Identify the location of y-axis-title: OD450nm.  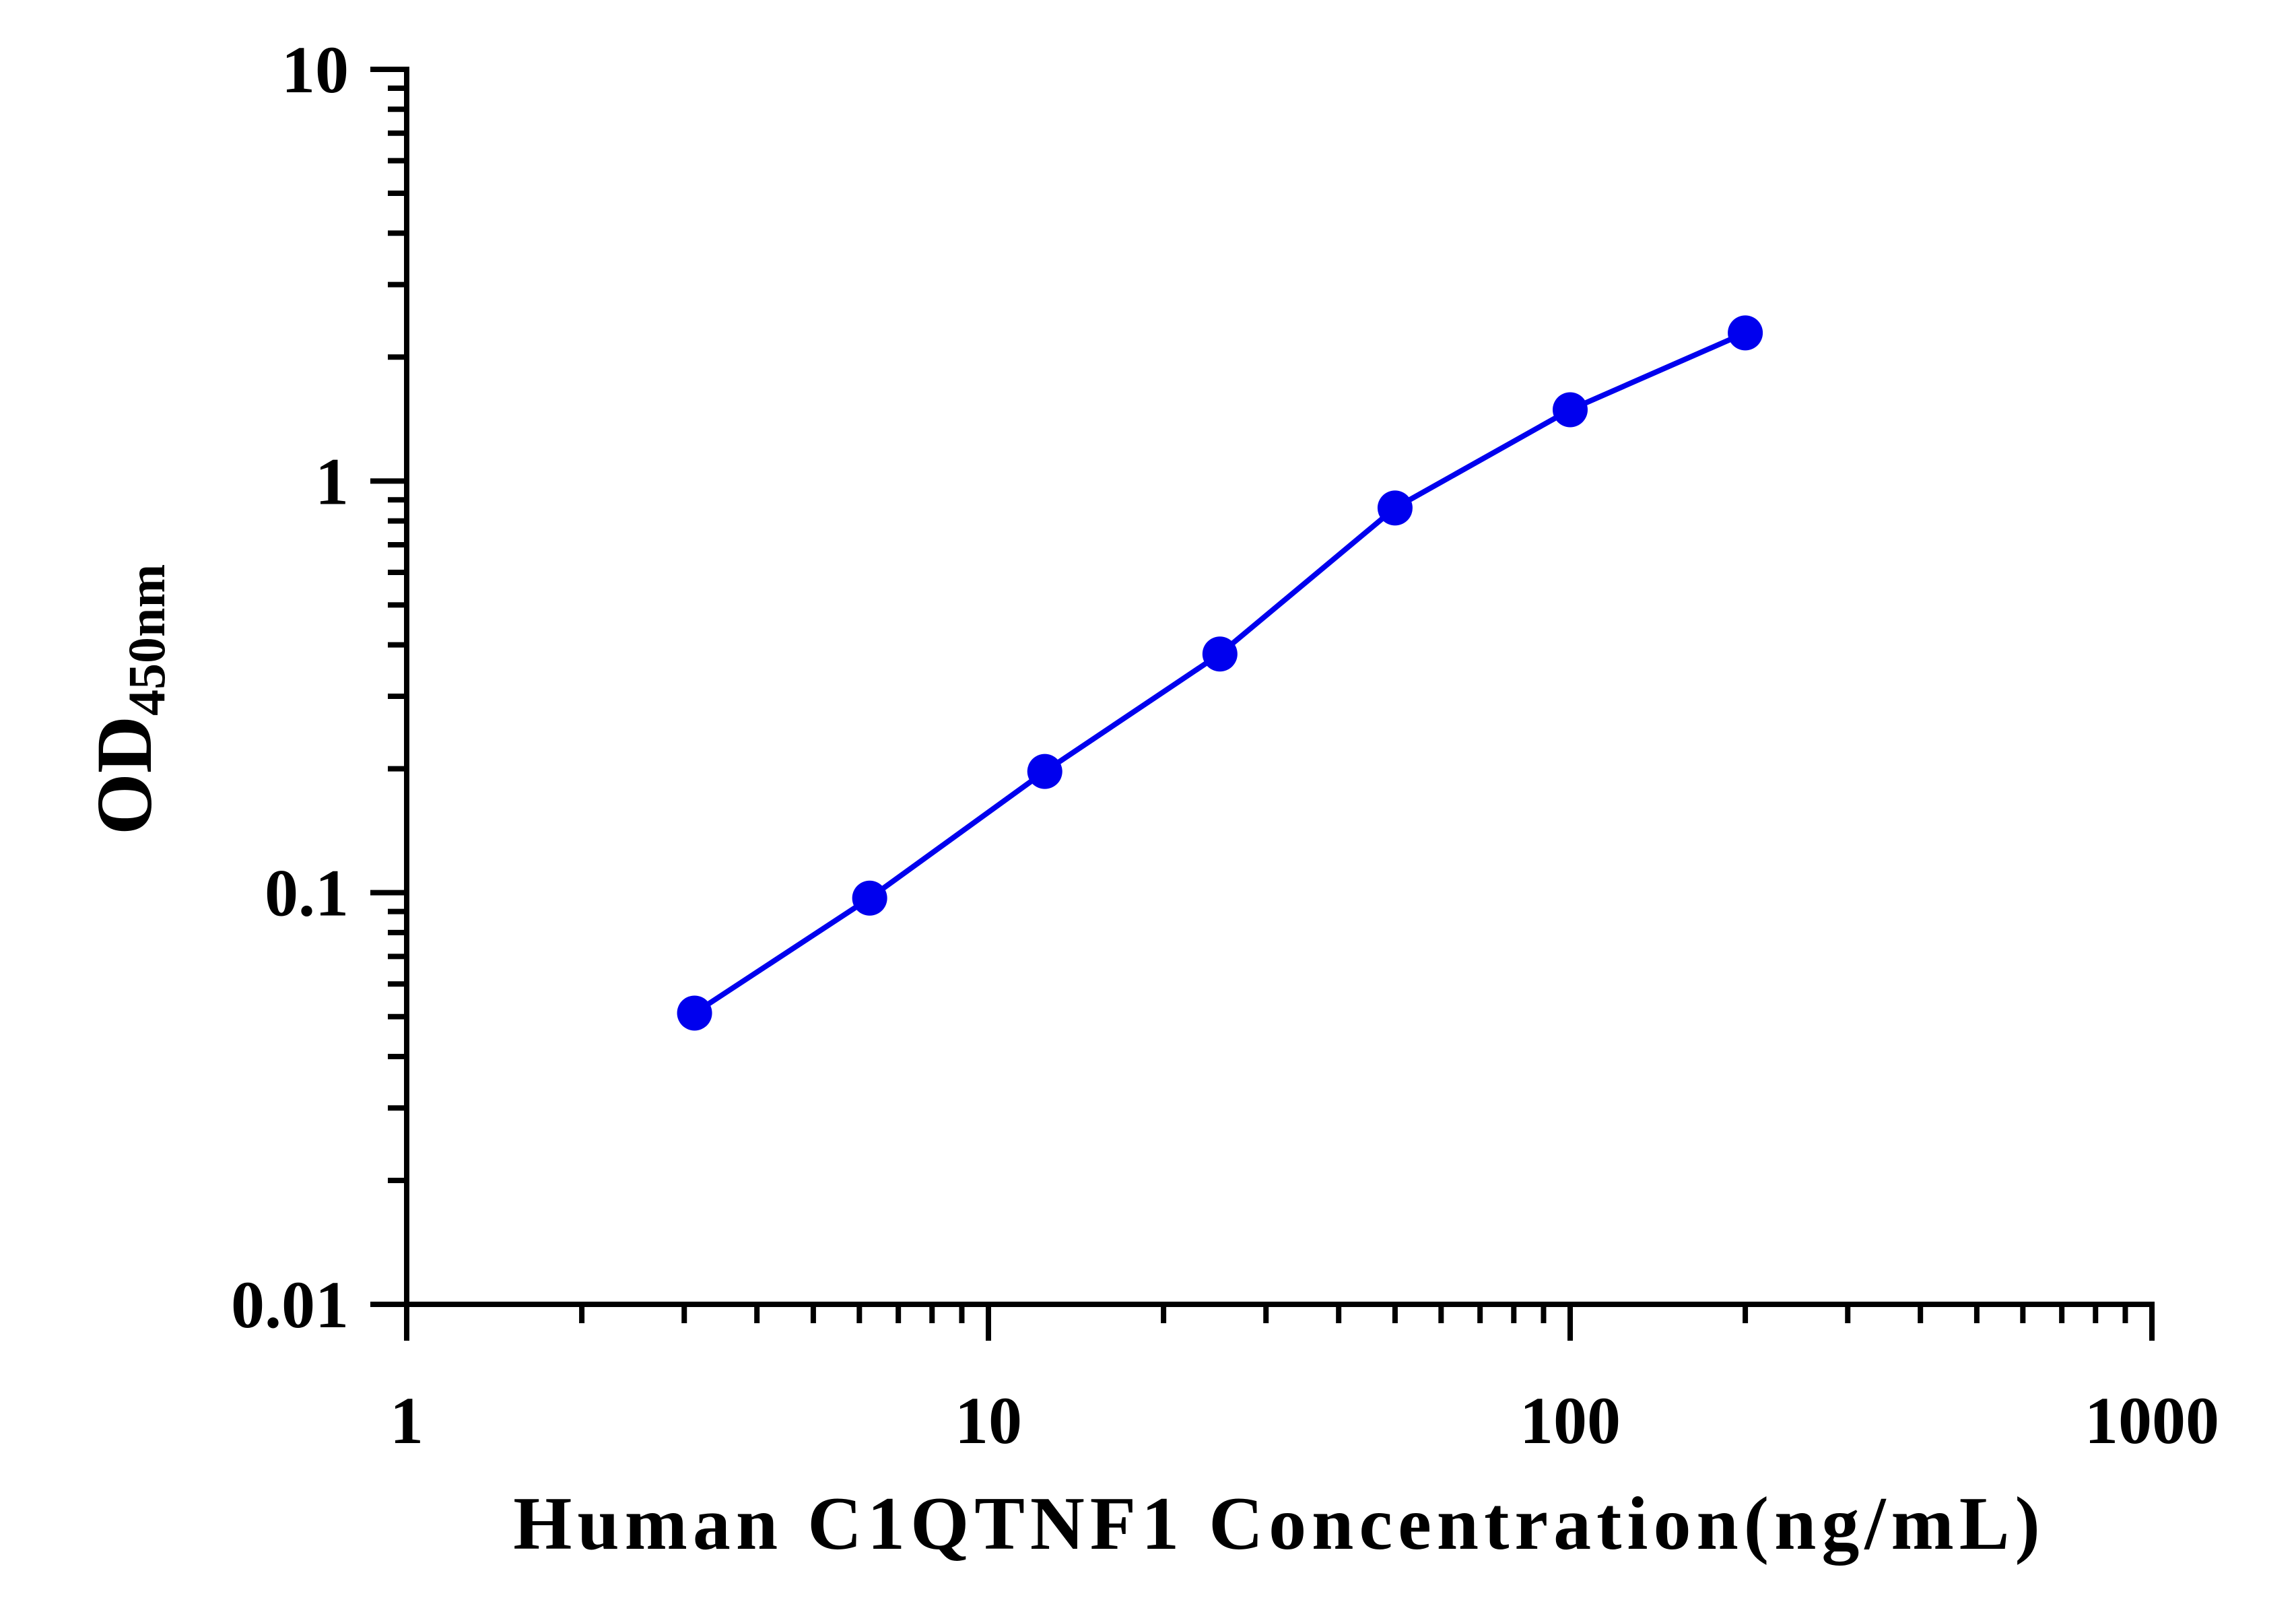
(128, 699).